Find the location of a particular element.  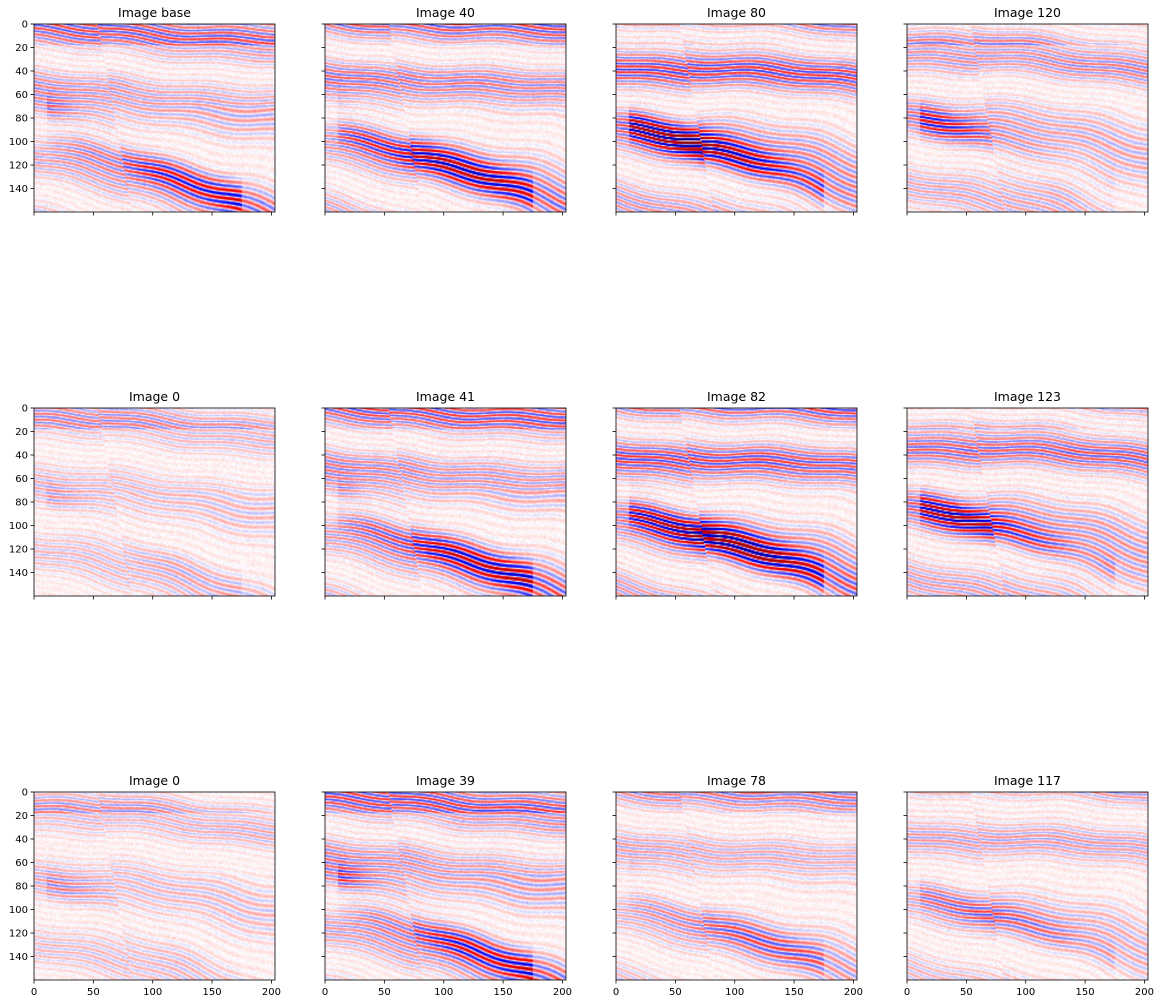

subplot-2: Image 40 is located at coordinates (444, 110).